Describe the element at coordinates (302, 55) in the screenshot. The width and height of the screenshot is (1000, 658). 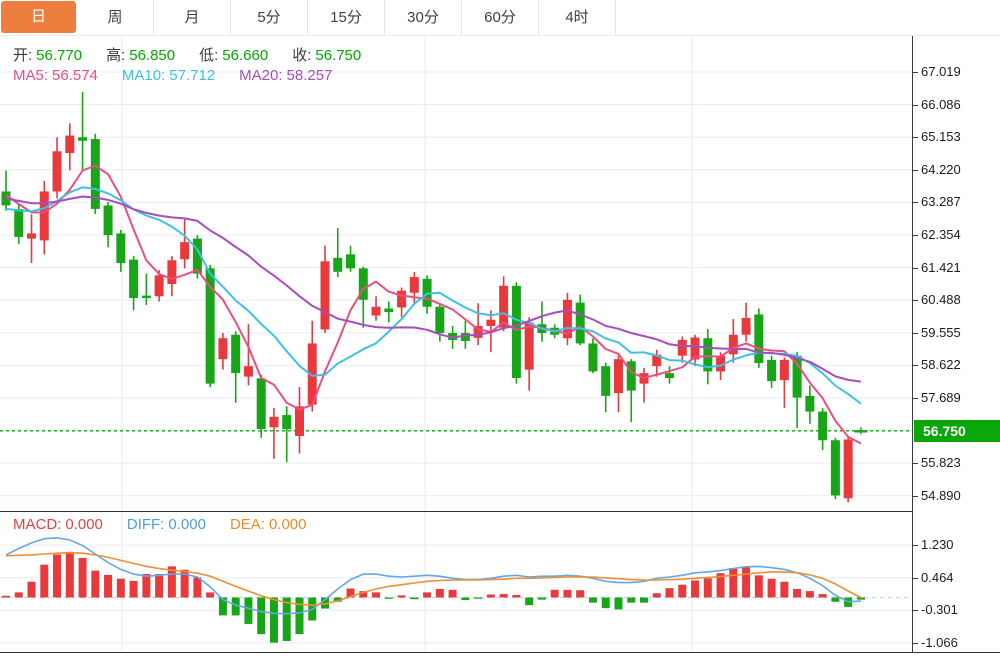
I see `legend-label: 收:` at that location.